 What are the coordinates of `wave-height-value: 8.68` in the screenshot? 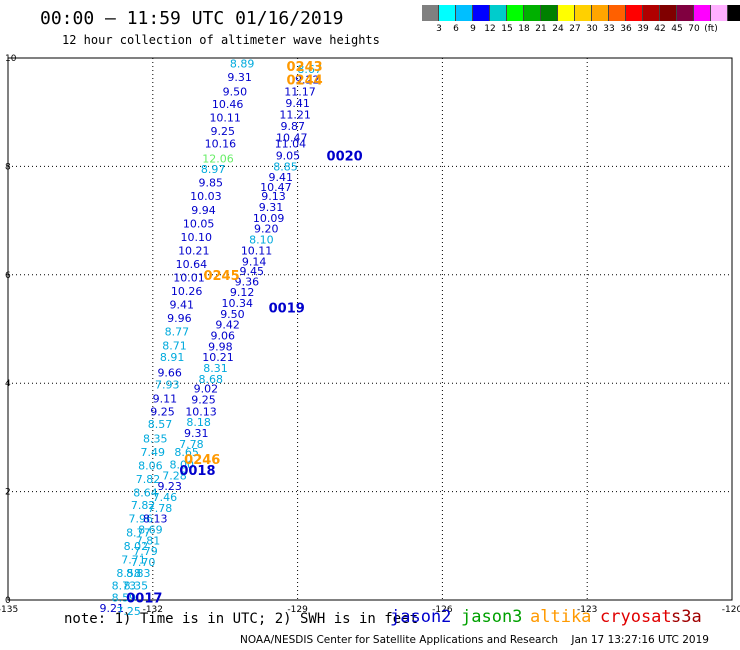 It's located at (210, 379).